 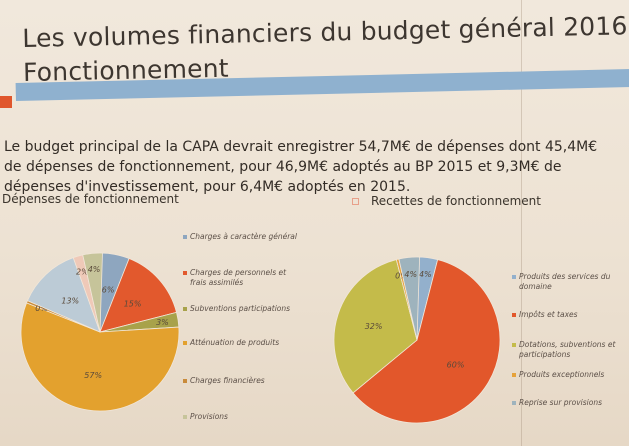 I want to click on slice-label: 32%, so click(x=374, y=326).